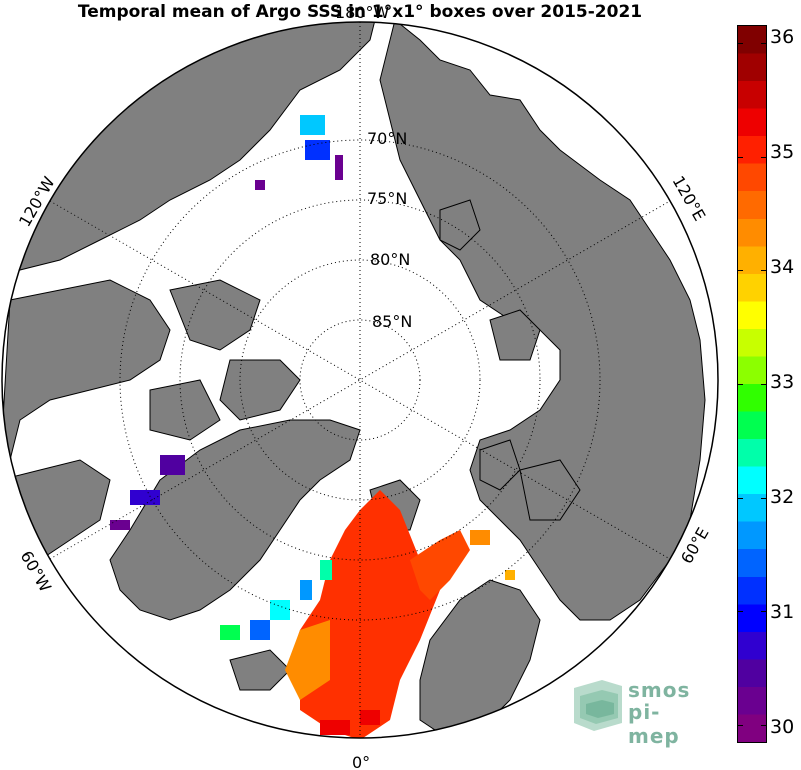 The width and height of the screenshot is (801, 770). What do you see at coordinates (782, 612) in the screenshot?
I see `colorbar-tick-31: 31` at bounding box center [782, 612].